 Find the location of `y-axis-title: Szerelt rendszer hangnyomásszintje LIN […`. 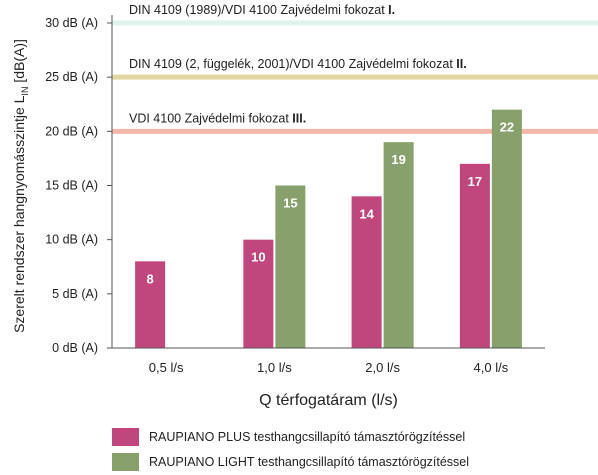

y-axis-title: Szerelt rendszer hangnyomásszintje LIN [… is located at coordinates (20, 186).